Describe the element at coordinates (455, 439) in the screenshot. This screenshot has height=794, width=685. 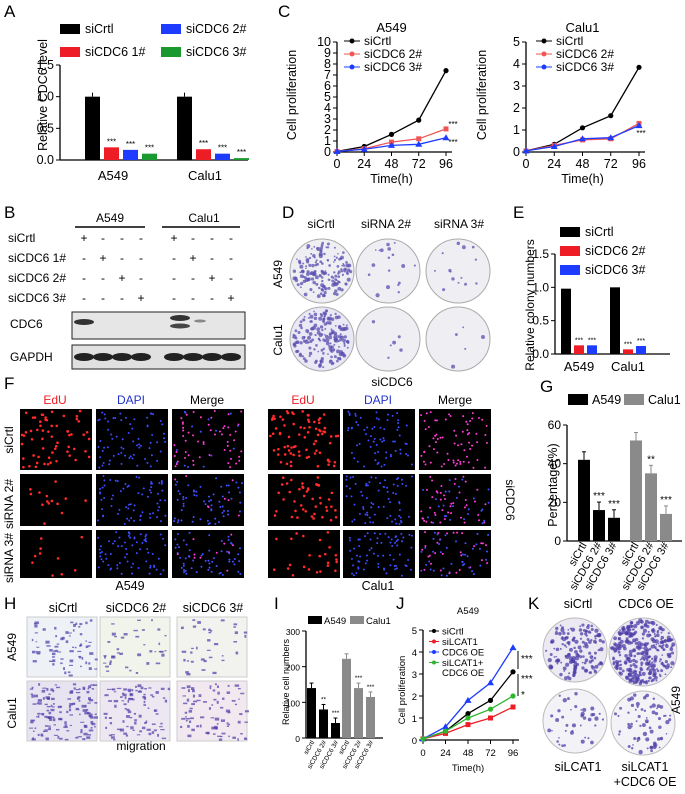
I see `micrograph` at that location.